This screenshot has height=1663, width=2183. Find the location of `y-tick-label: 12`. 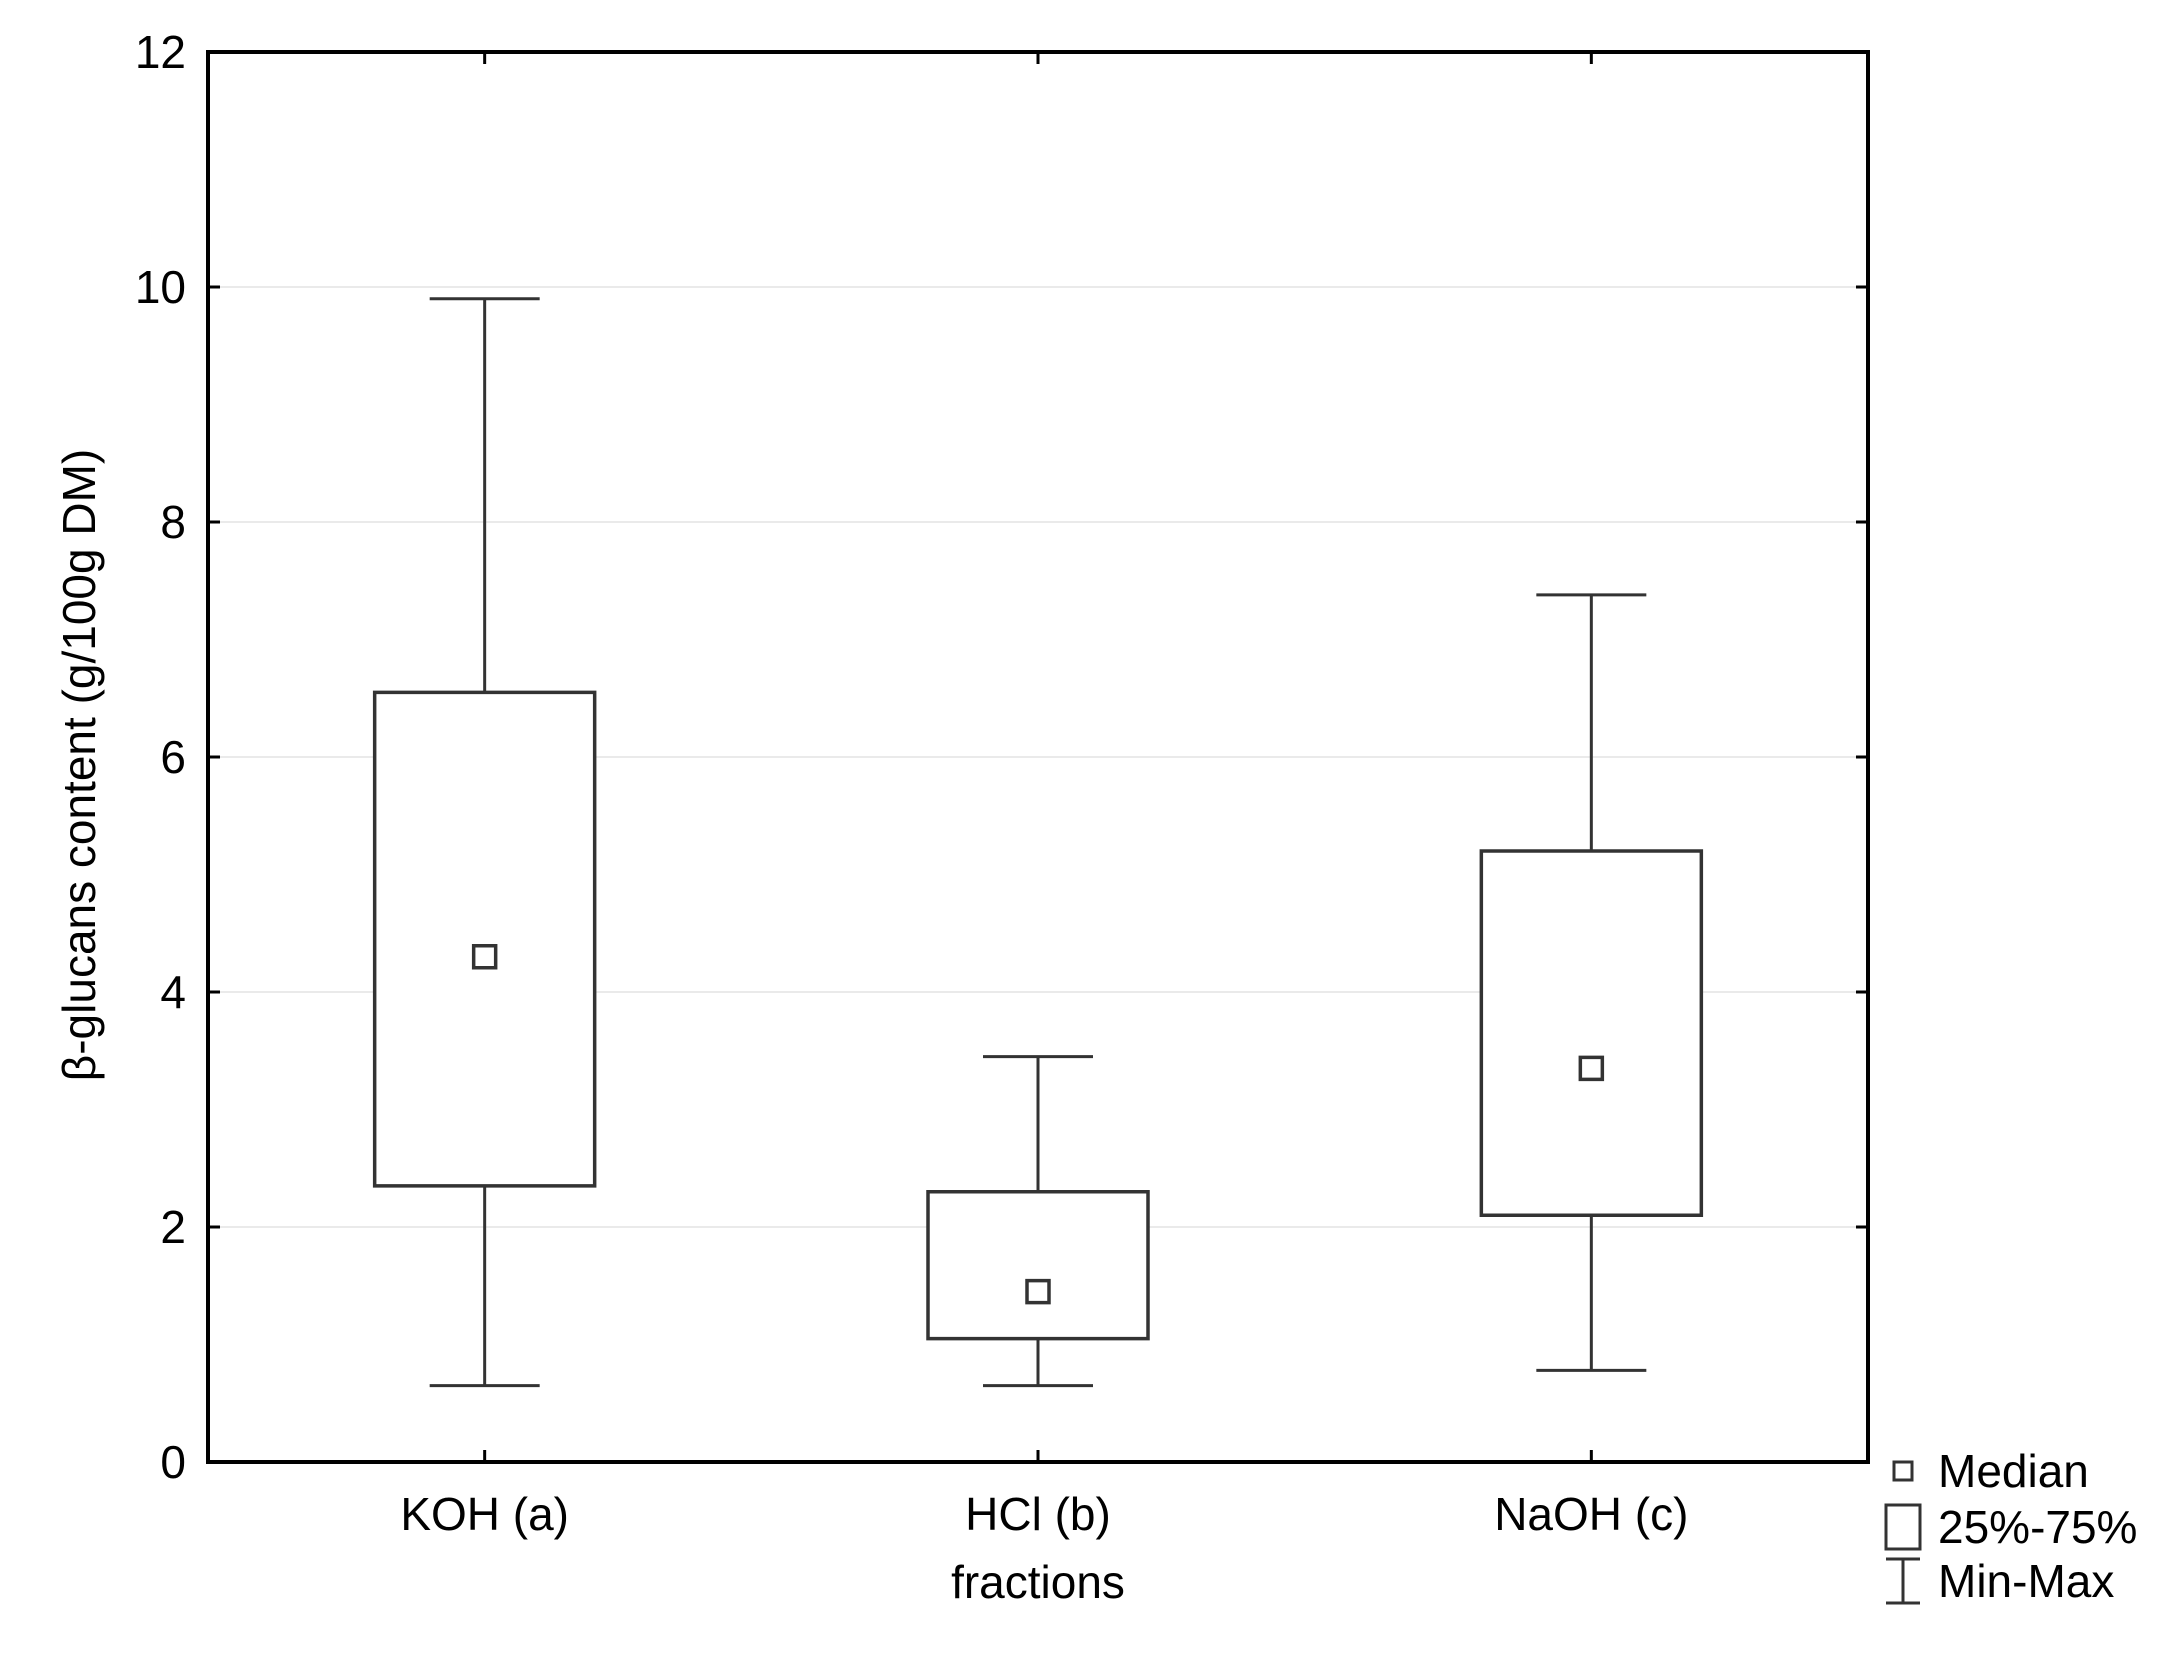

y-tick-label: 12 is located at coordinates (160, 52).